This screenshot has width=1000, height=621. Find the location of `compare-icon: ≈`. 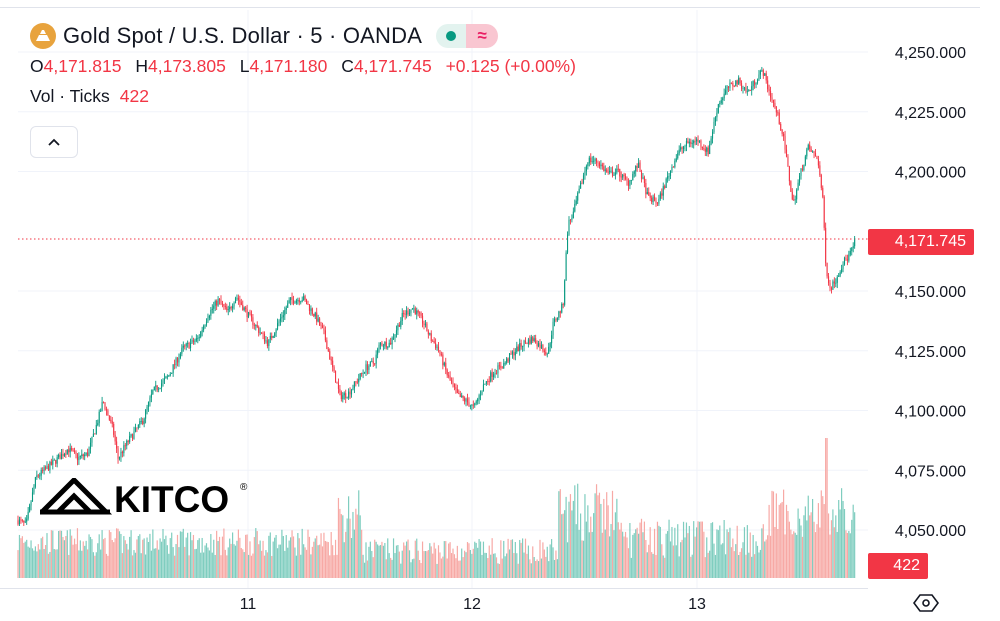

compare-icon: ≈ is located at coordinates (482, 36).